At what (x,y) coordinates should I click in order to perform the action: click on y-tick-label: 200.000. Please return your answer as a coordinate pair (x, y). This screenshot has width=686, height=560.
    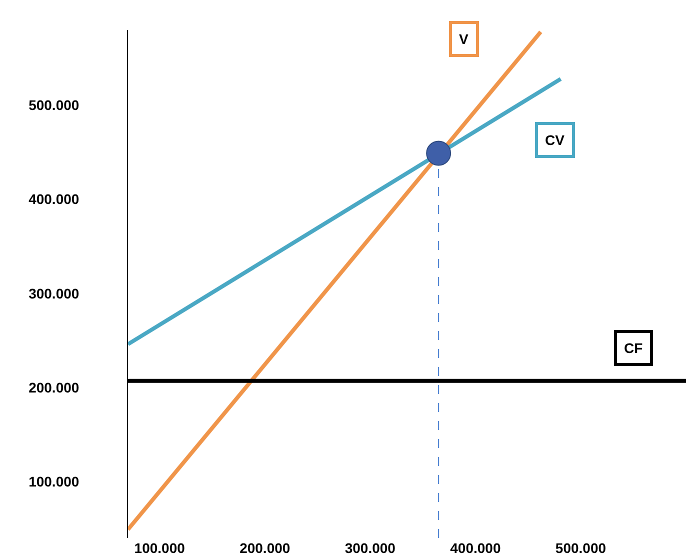
    Looking at the image, I should click on (54, 387).